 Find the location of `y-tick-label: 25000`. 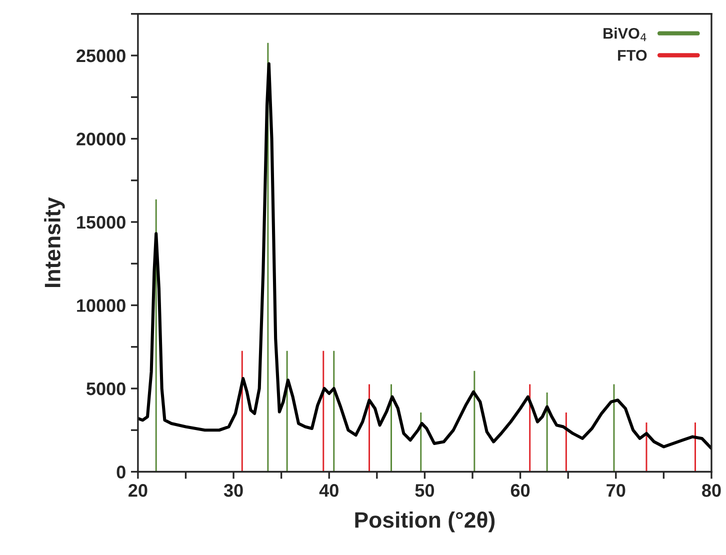

y-tick-label: 25000 is located at coordinates (101, 55).